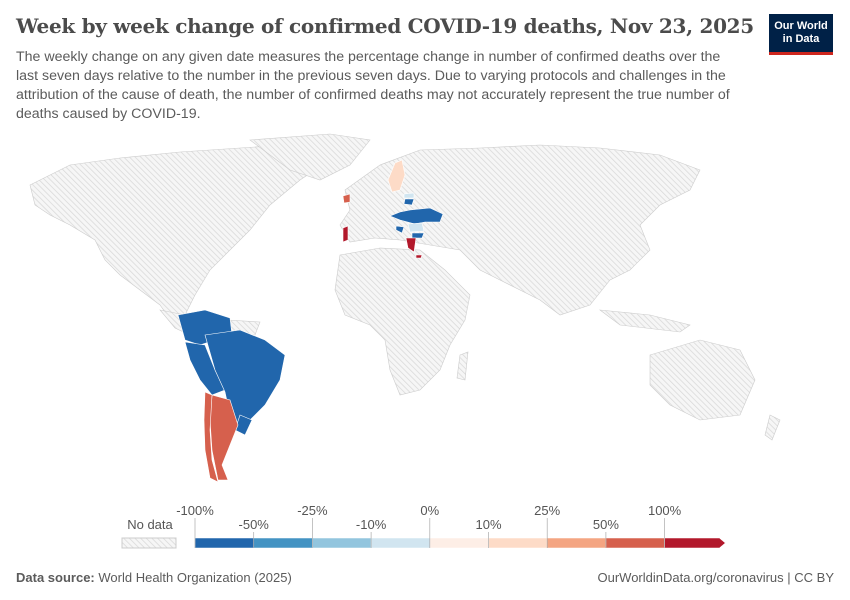  Describe the element at coordinates (411, 245) in the screenshot. I see `country-greece` at that location.